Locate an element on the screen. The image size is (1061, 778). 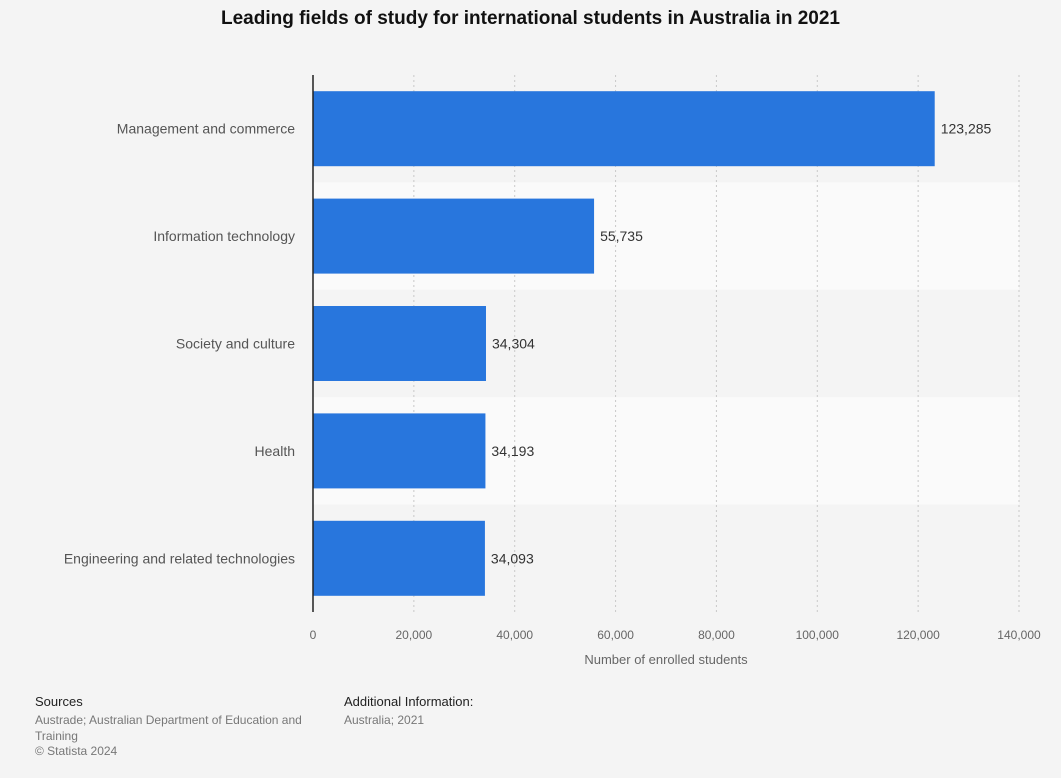
bar-value-label: 55,735 is located at coordinates (621, 236).